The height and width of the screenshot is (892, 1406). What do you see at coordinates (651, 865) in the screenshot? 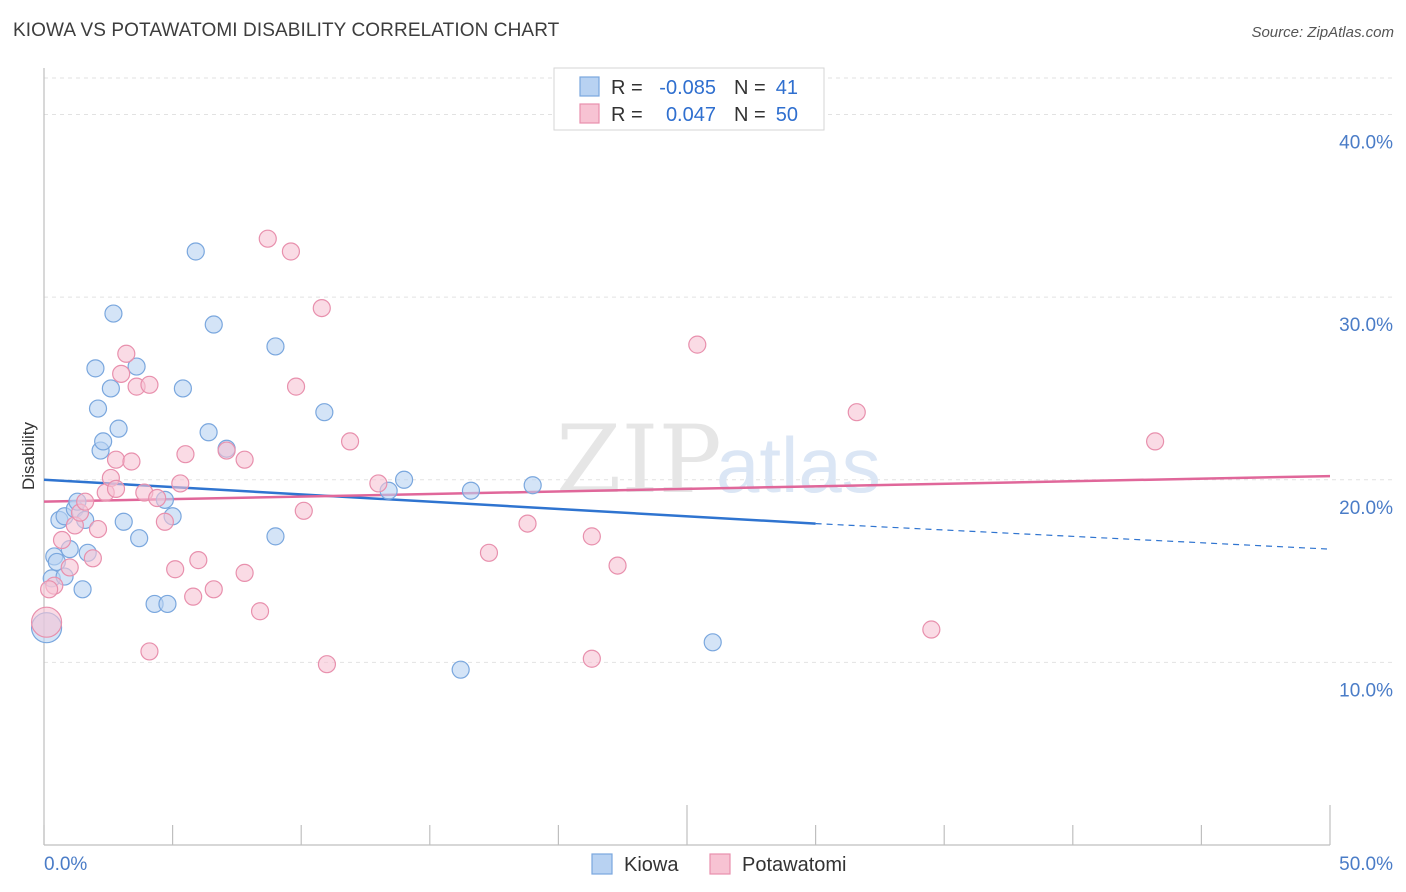
I see `bottom-legend-label-kiowa: Kiowa` at bounding box center [651, 865].